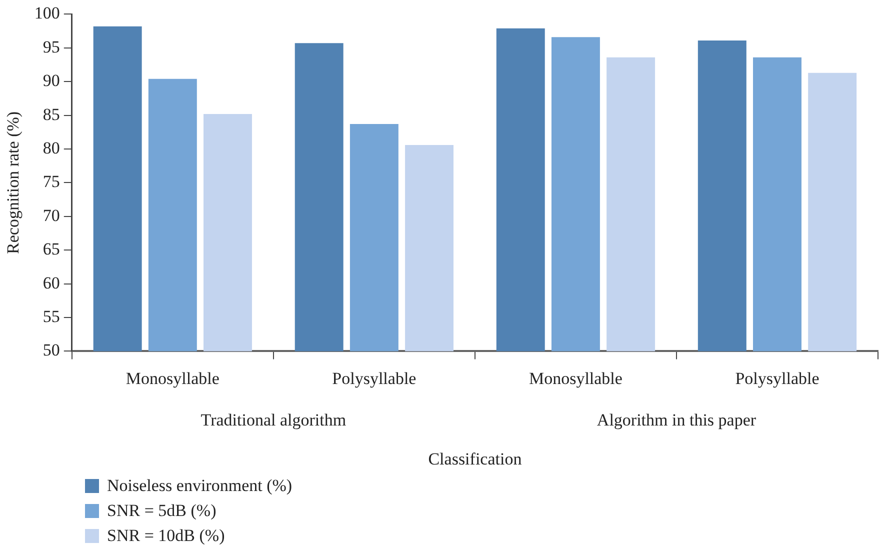 Image resolution: width=880 pixels, height=557 pixels. What do you see at coordinates (51, 282) in the screenshot?
I see `y-tick-label: 60` at bounding box center [51, 282].